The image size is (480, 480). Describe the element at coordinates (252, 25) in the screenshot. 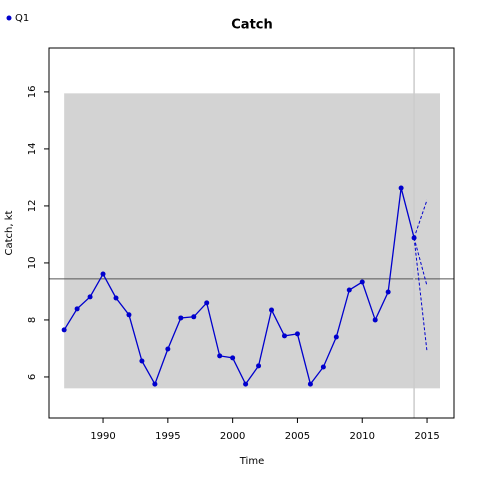

I see `chart-title: Catch` at that location.